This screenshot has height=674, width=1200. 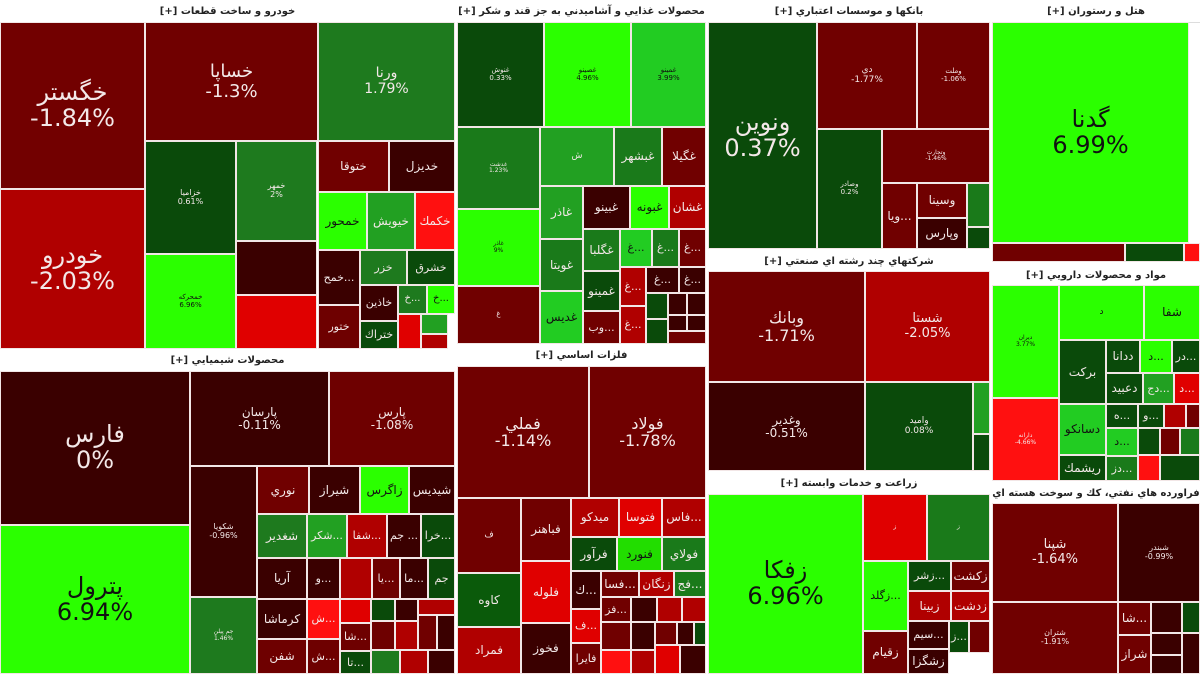 I want to click on stock-tile: غديس, so click(x=561, y=317).